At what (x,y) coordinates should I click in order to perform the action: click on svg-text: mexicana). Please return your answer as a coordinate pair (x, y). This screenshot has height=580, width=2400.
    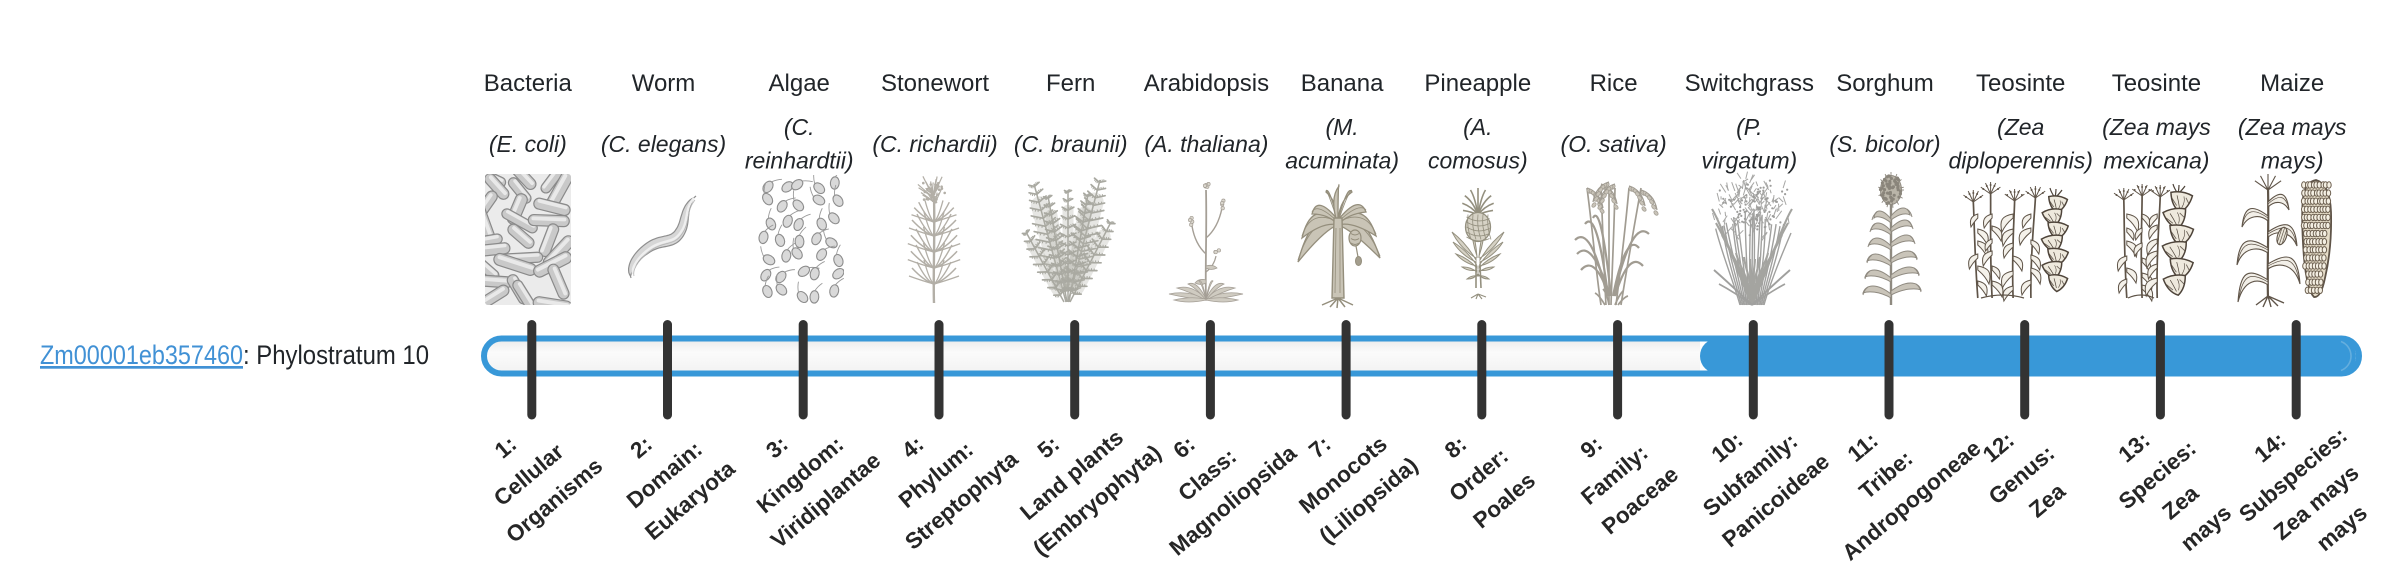
    Looking at the image, I should click on (2156, 161).